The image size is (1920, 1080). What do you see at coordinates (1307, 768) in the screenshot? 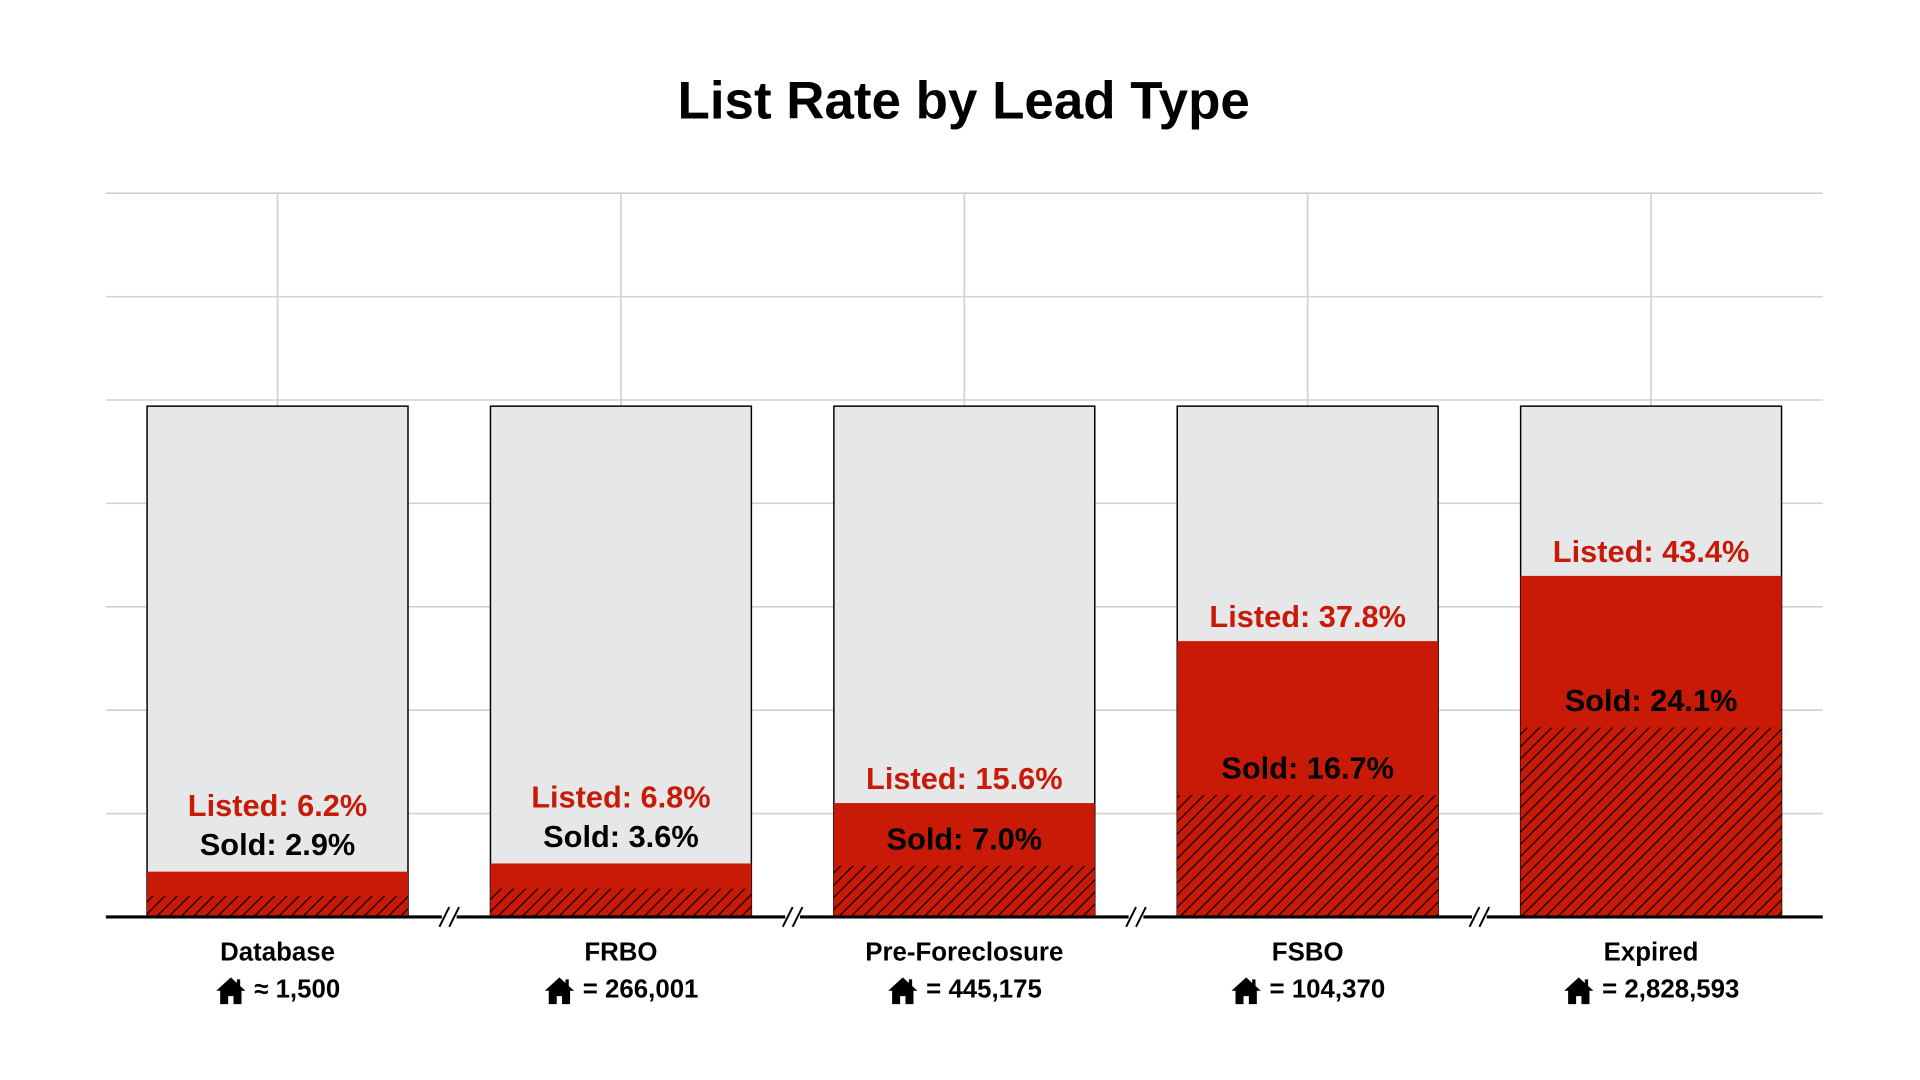
I see `sold-label: Sold: 16.7%` at bounding box center [1307, 768].